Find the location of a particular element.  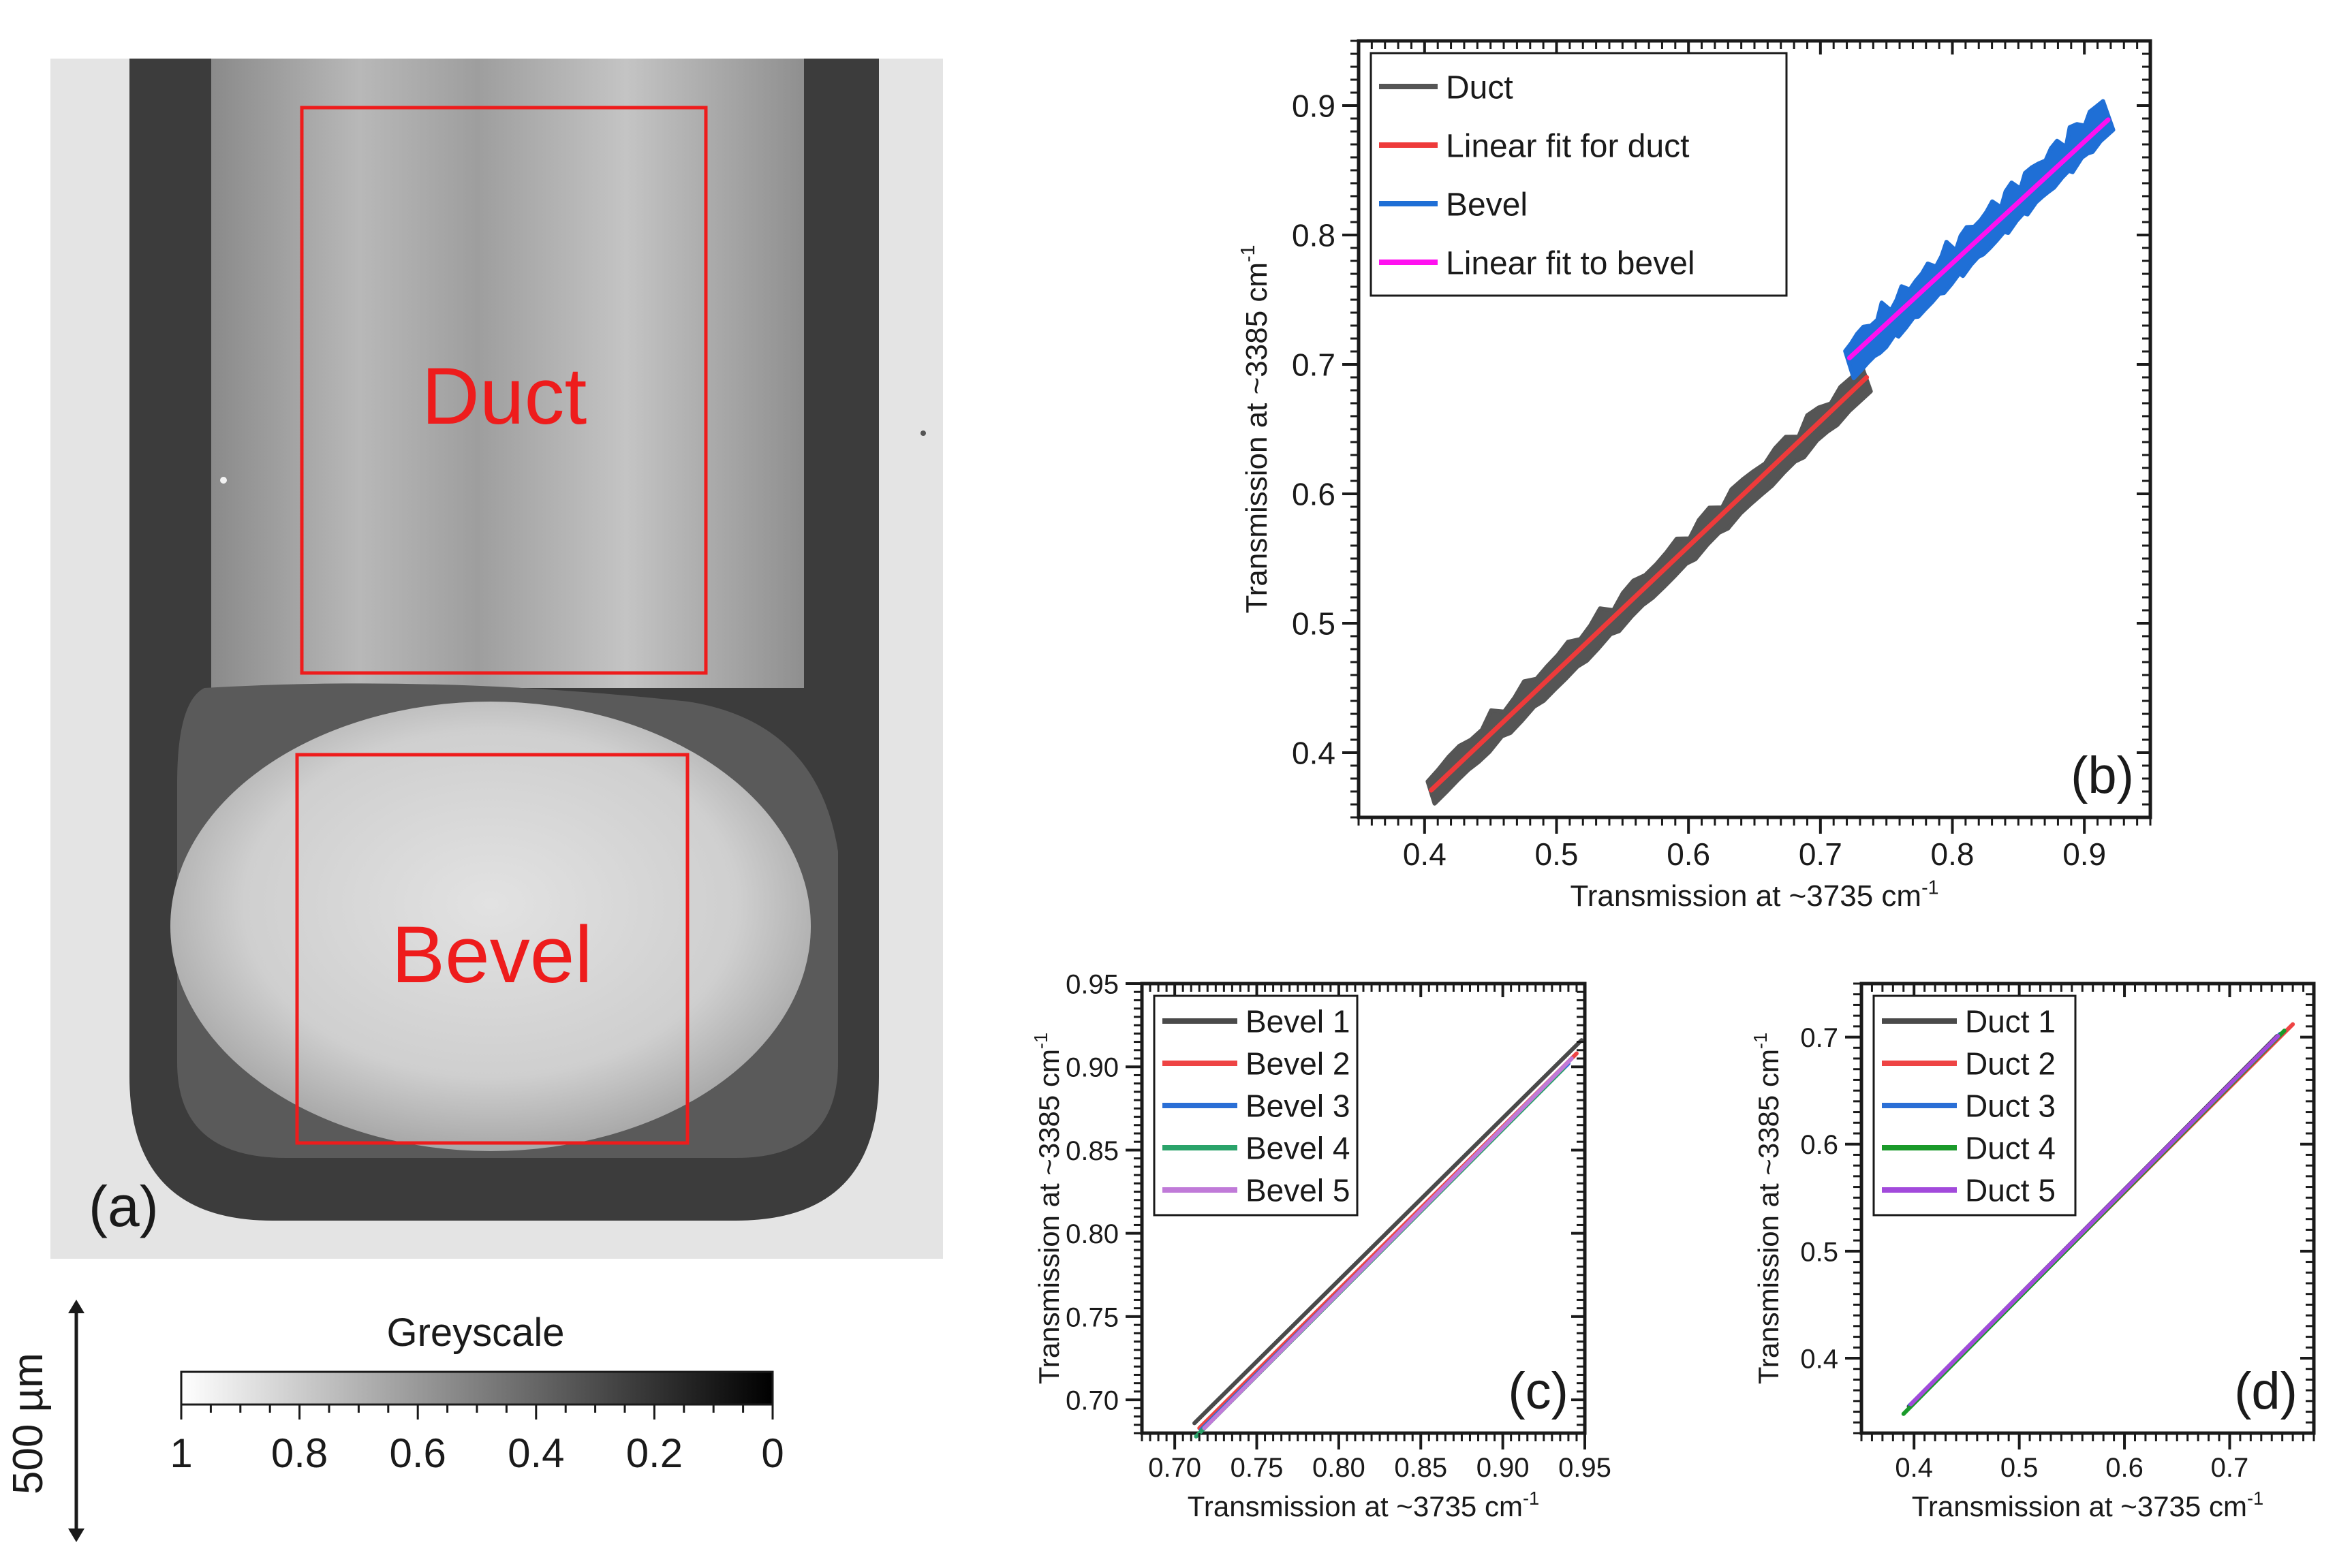

duct-region-box is located at coordinates (504, 390).